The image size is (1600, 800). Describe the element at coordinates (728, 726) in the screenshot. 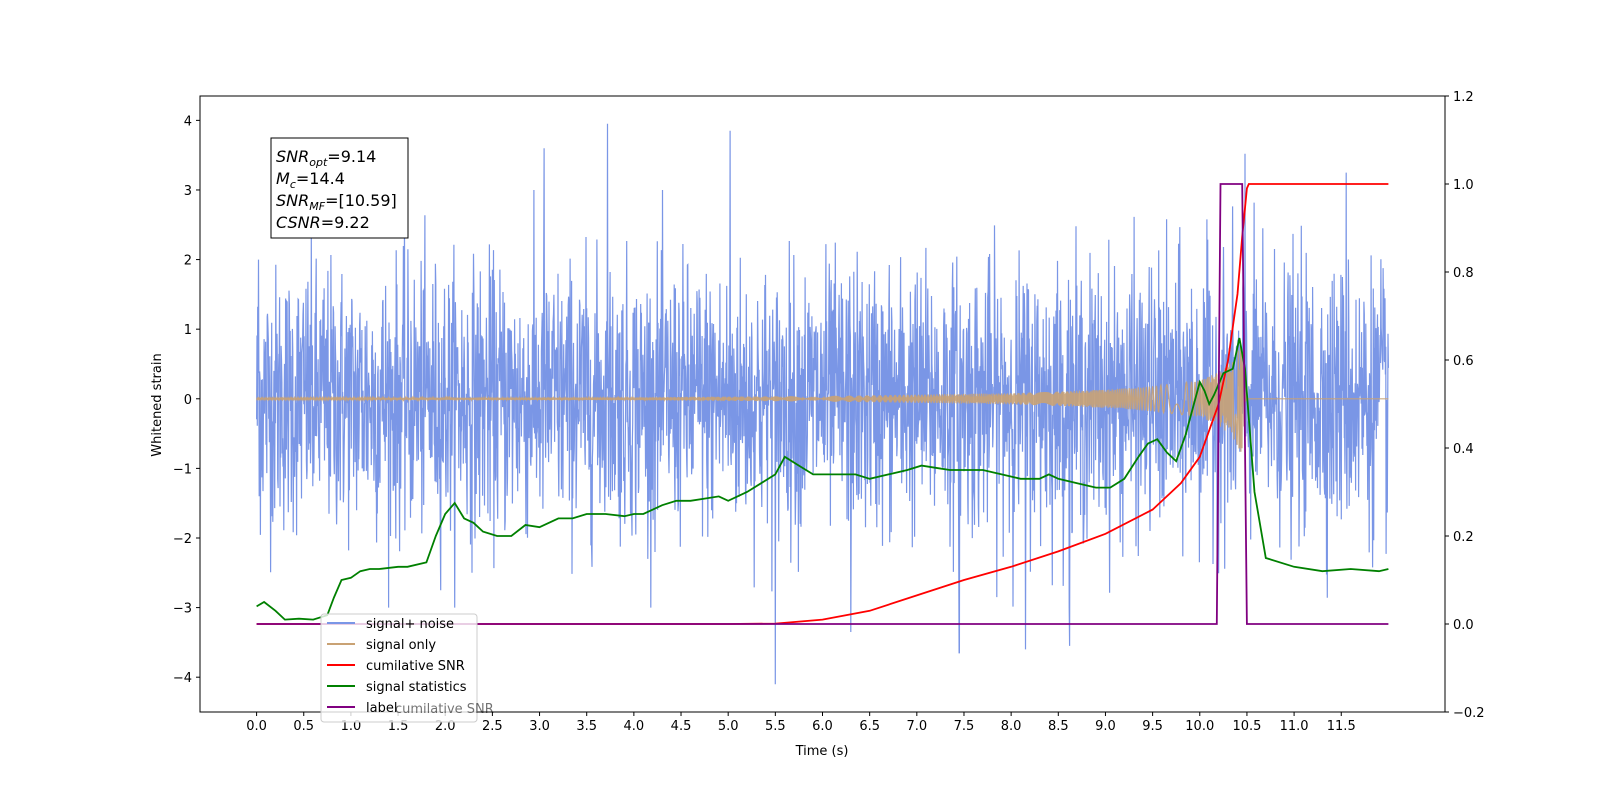

I see `x-tick-label: 5.0` at that location.